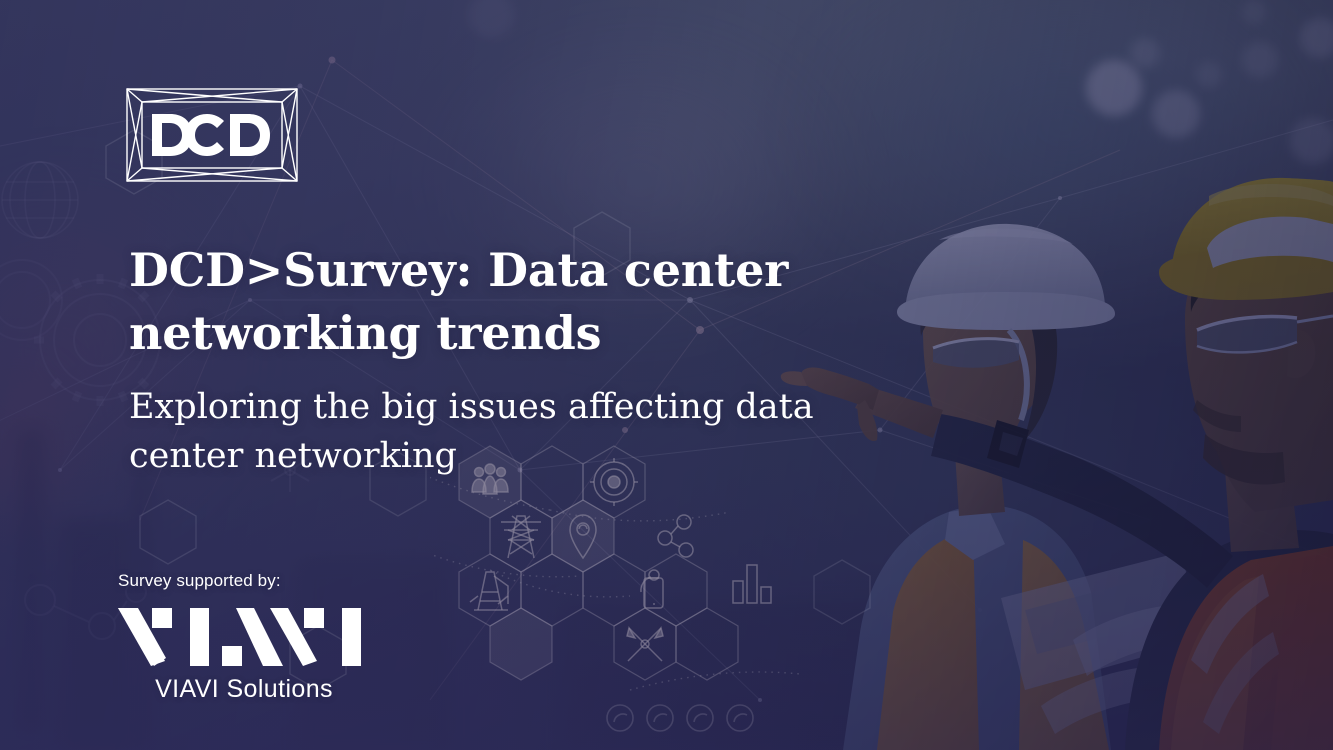  I want to click on location-pin-icon, so click(583, 537).